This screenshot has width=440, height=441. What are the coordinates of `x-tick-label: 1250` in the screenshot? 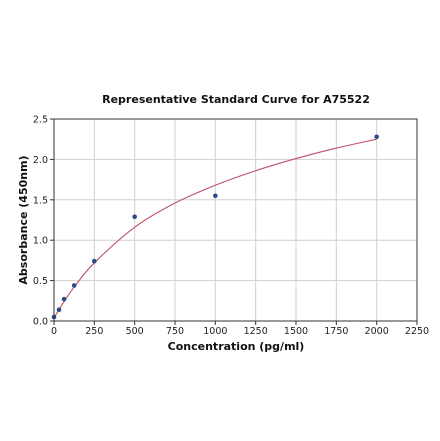 It's located at (256, 331).